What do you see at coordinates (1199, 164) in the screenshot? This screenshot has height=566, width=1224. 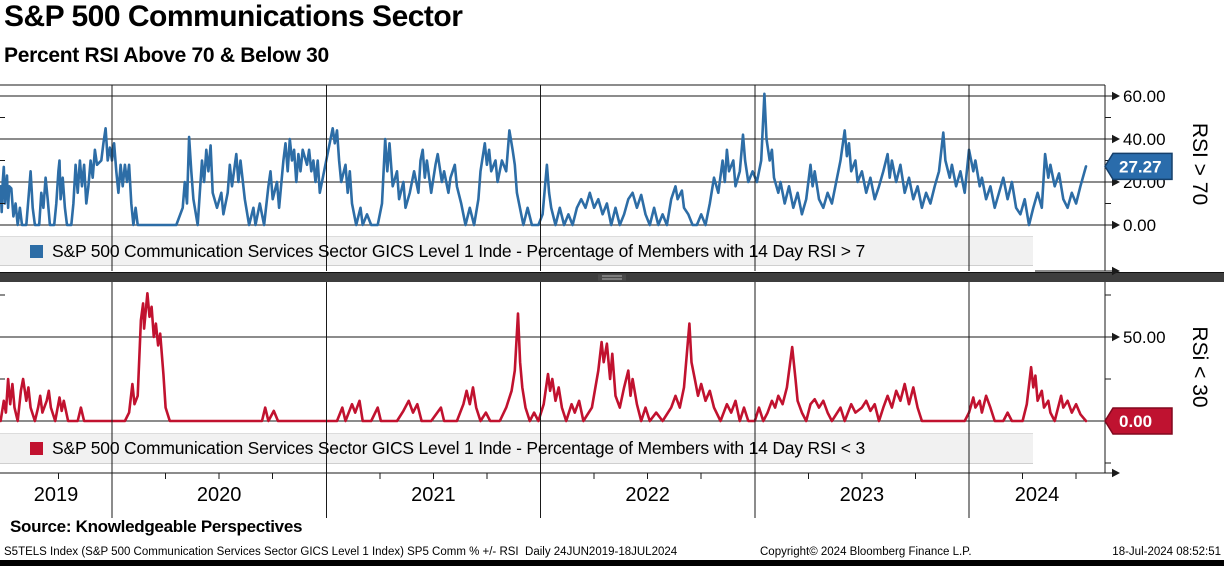 I see `axis-title-rsi-above-70: RSI > 70` at bounding box center [1199, 164].